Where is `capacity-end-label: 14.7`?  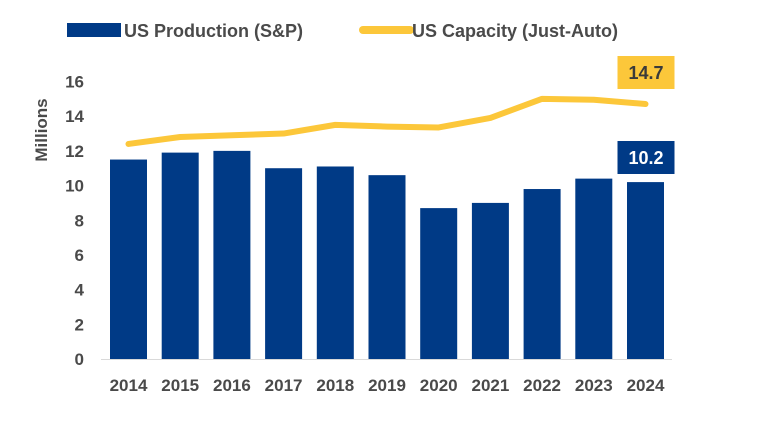 capacity-end-label: 14.7 is located at coordinates (645, 73).